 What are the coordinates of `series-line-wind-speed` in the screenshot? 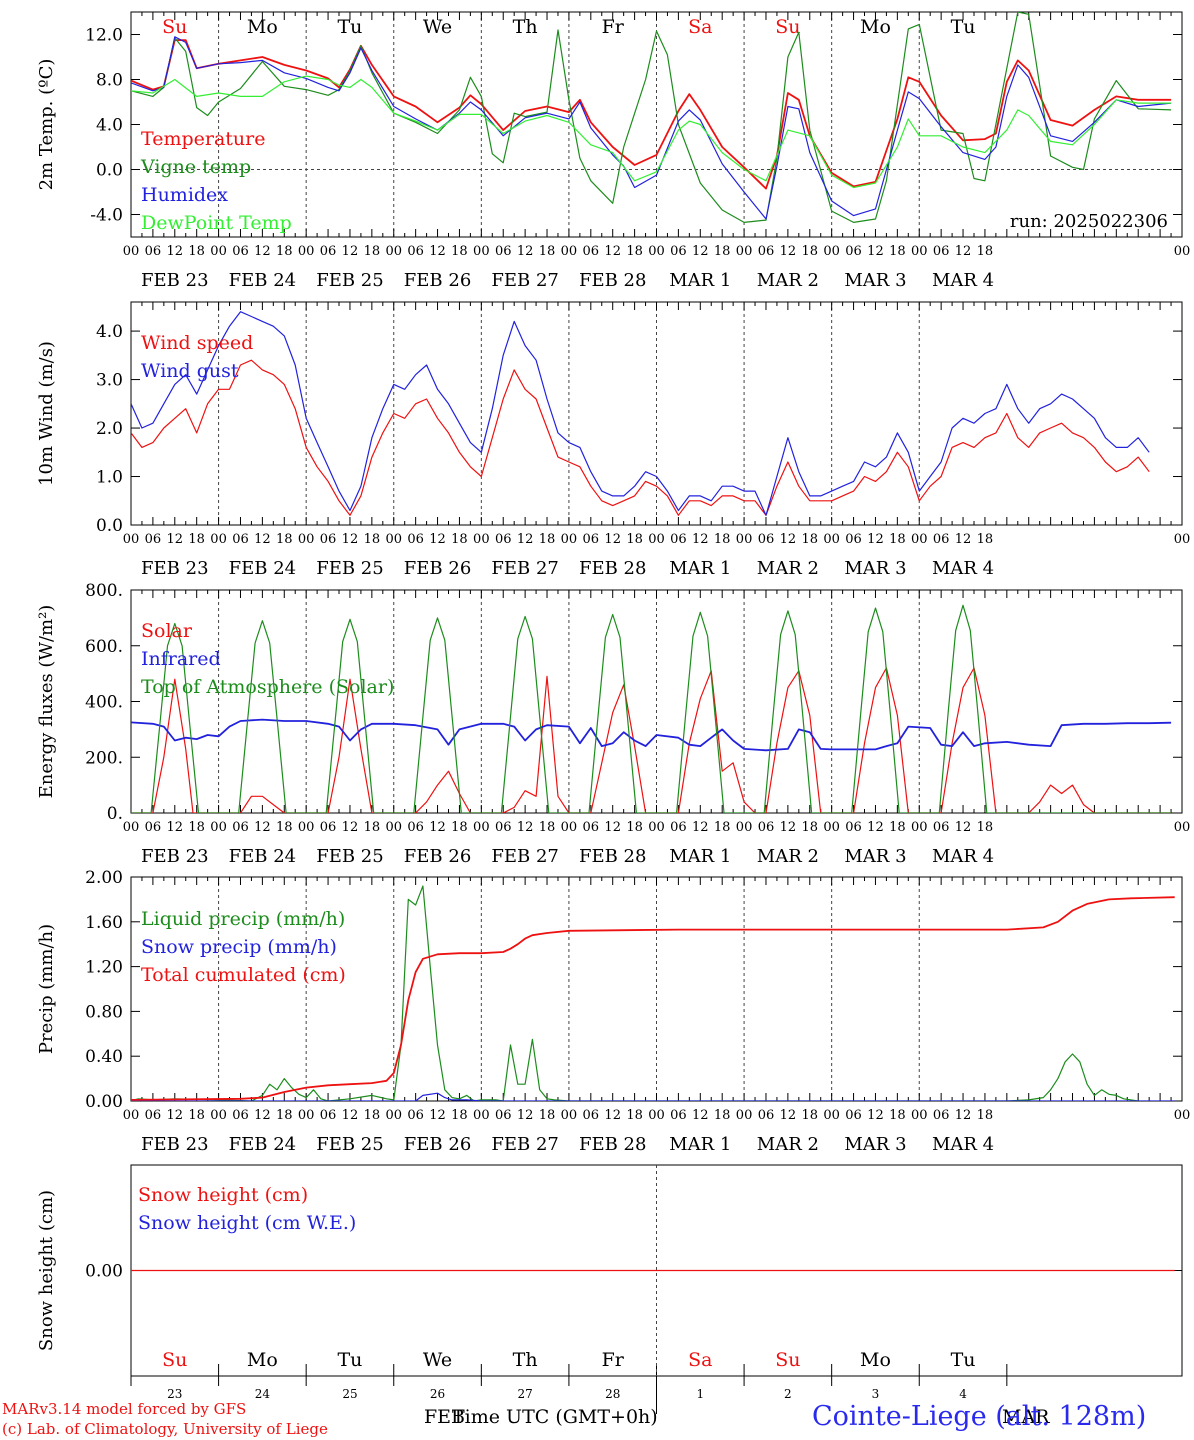 It's located at (640, 437).